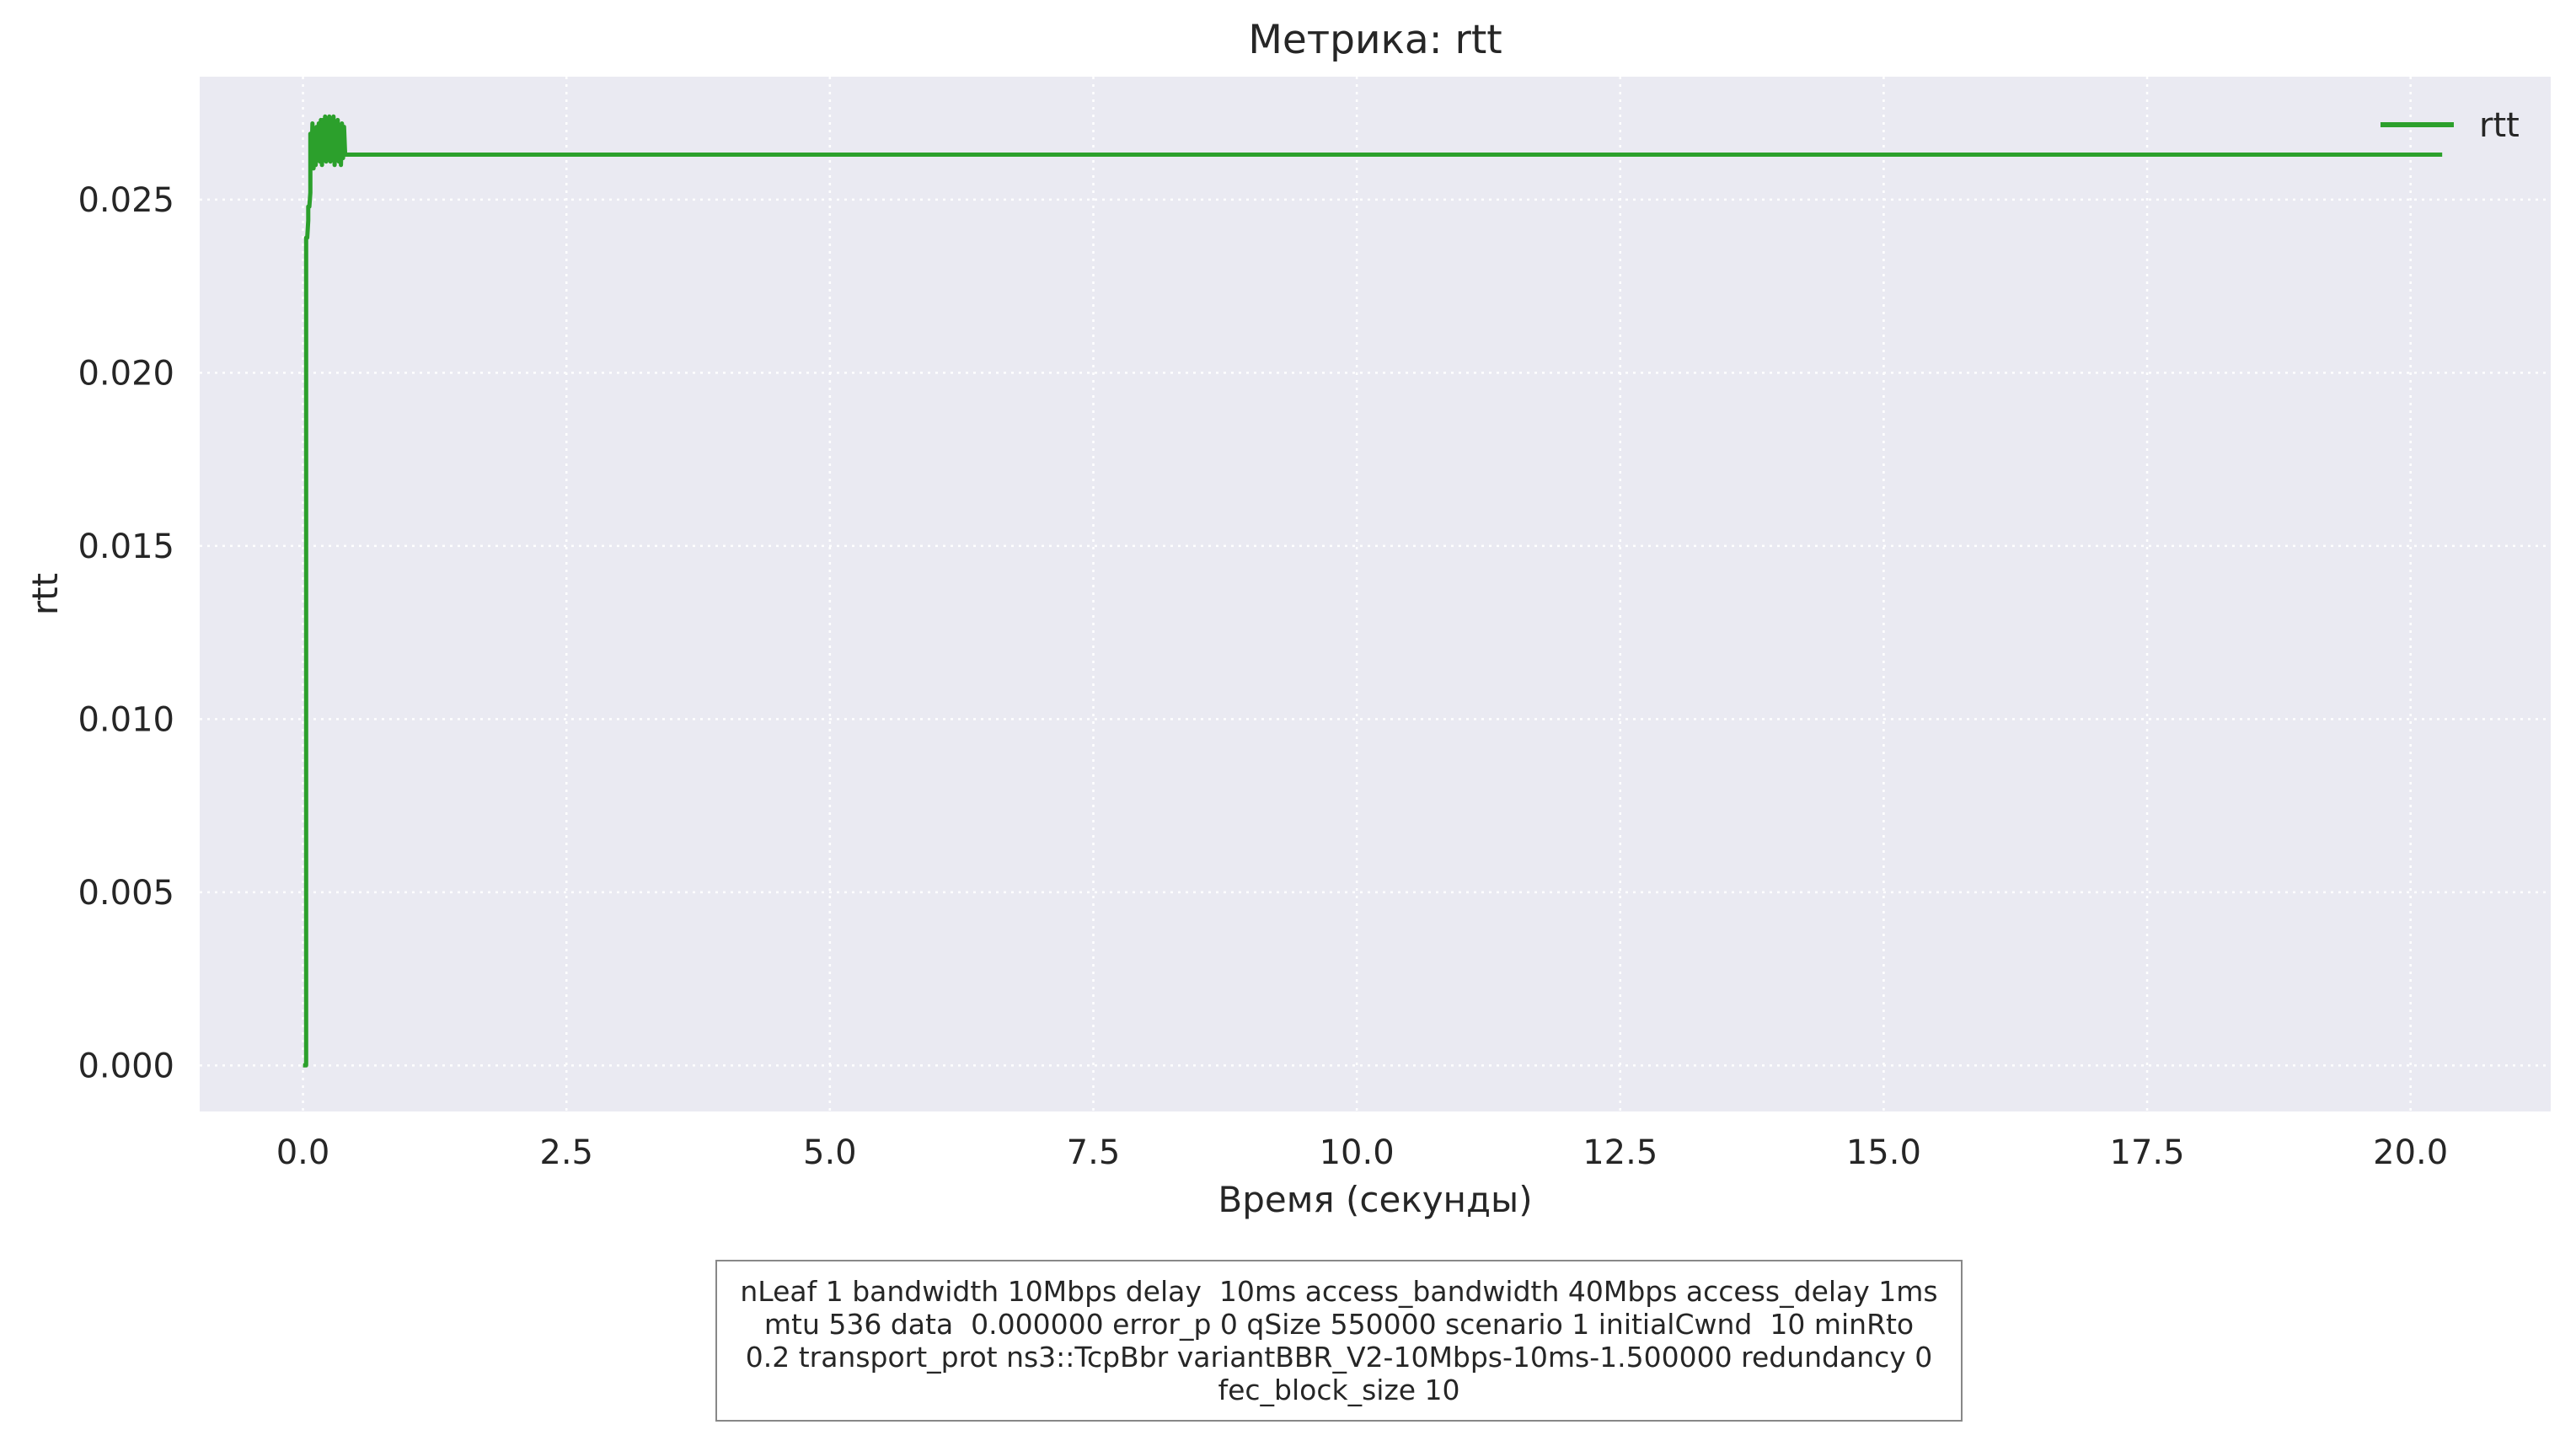  I want to click on chart-title: Метрика: rtt, so click(1375, 40).